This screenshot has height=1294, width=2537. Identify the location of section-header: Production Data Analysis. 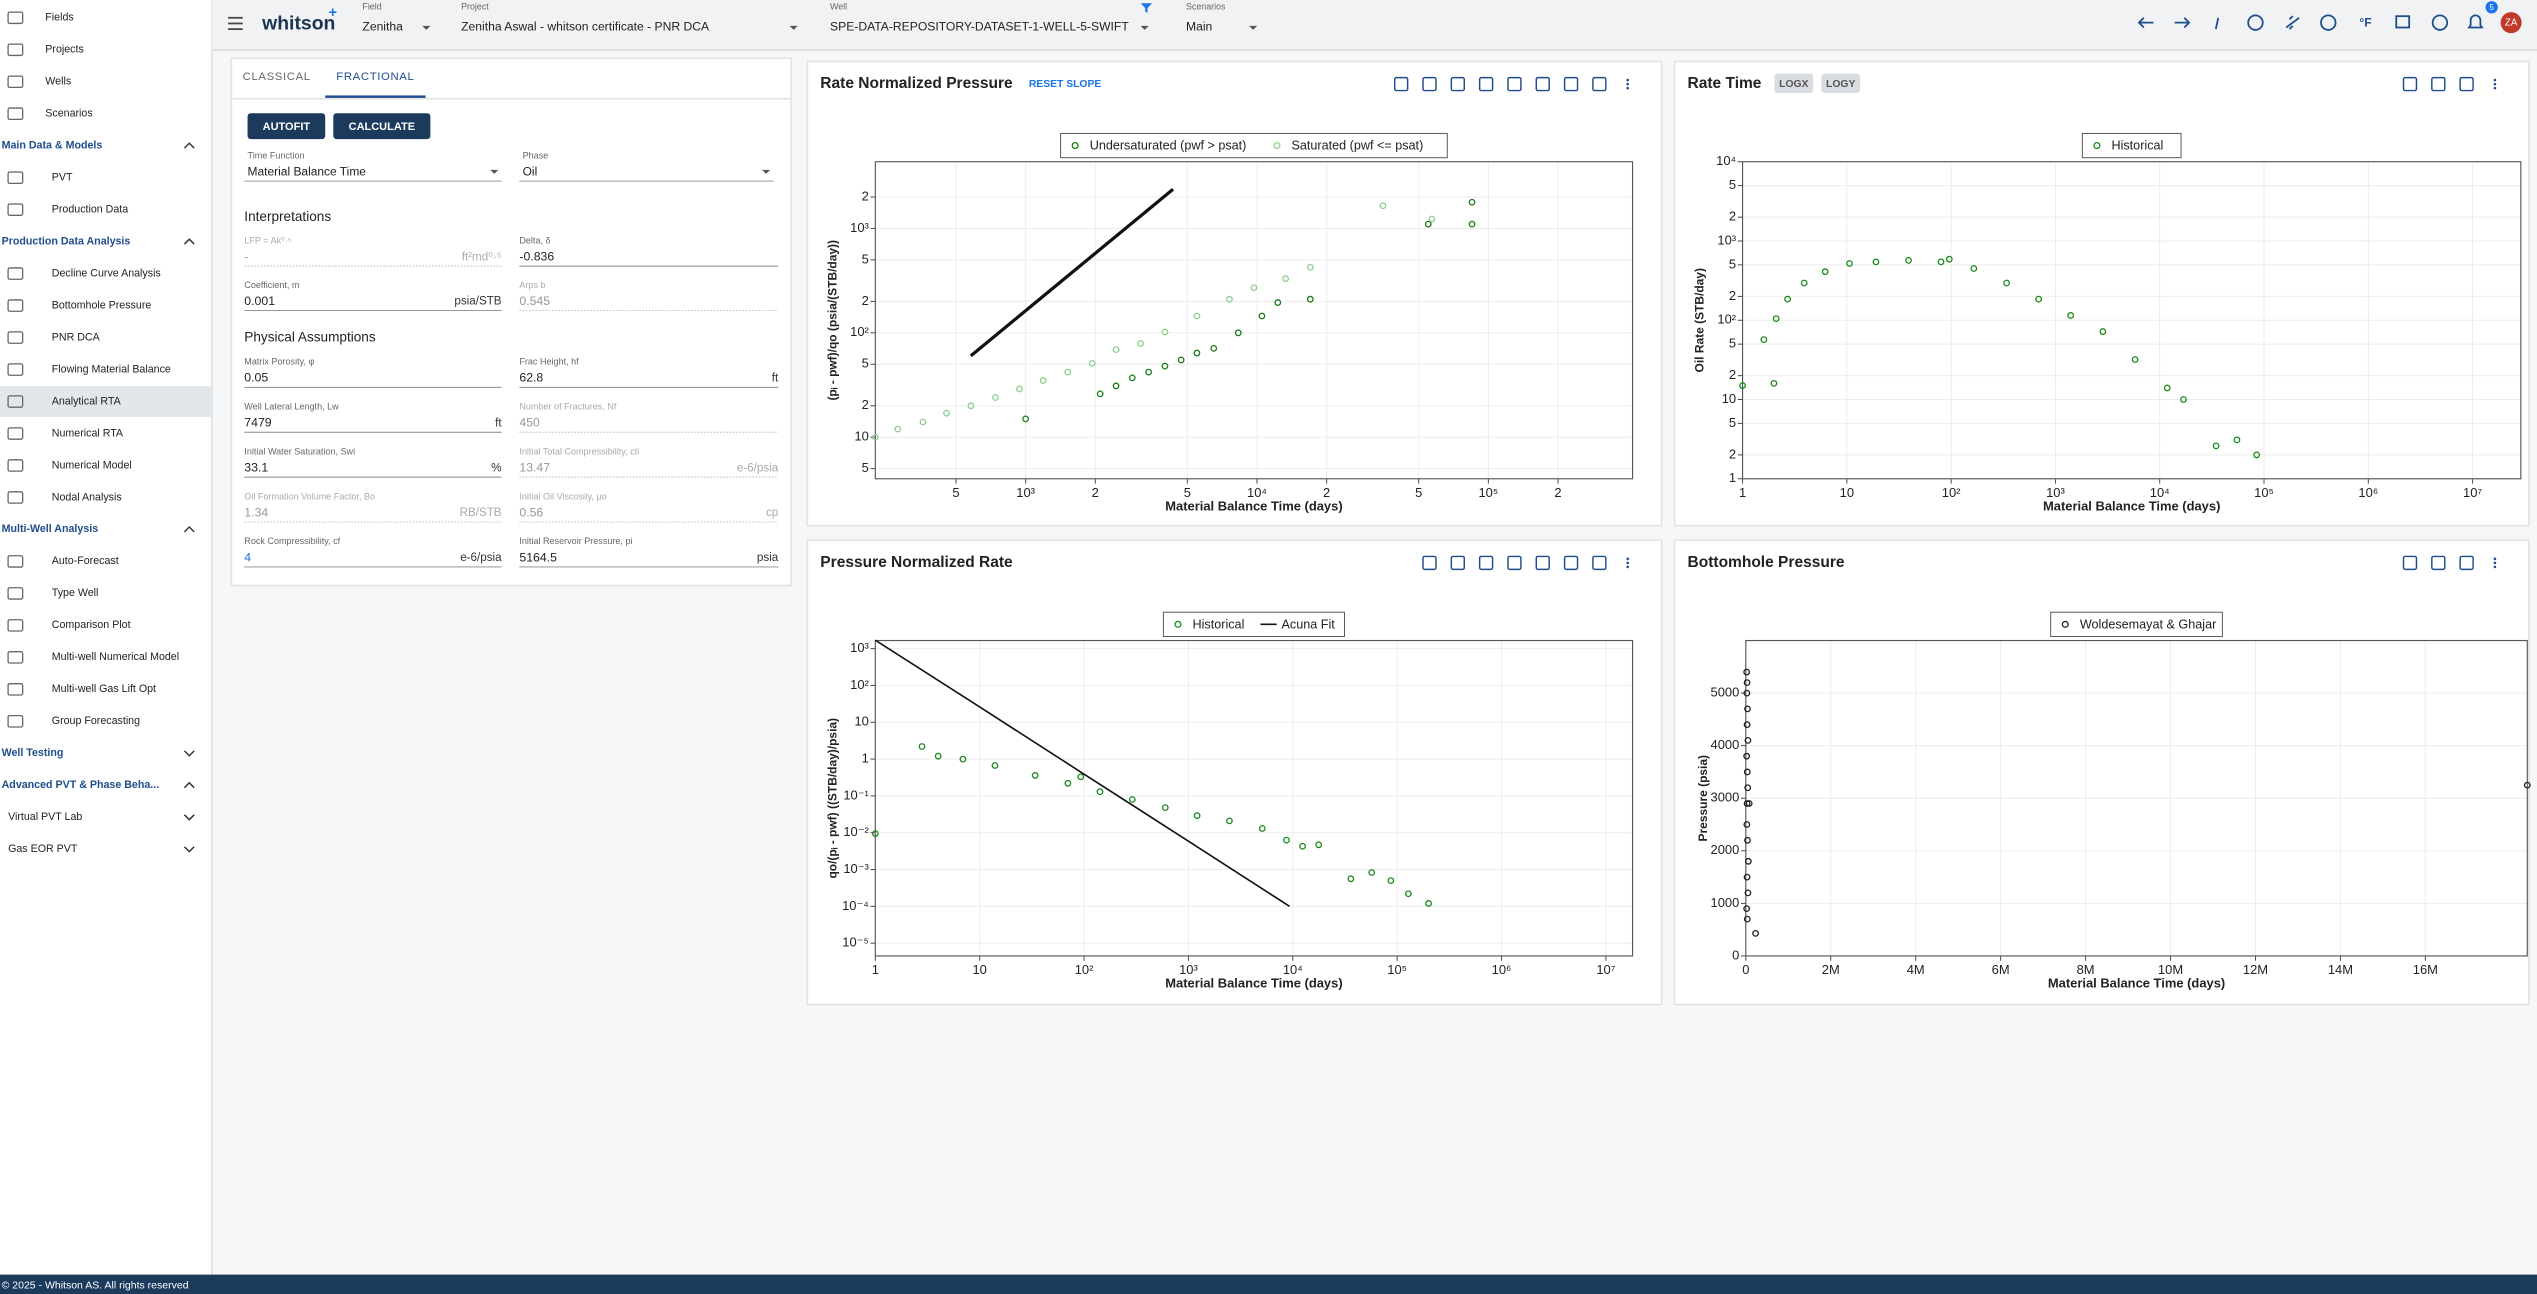
(66, 241).